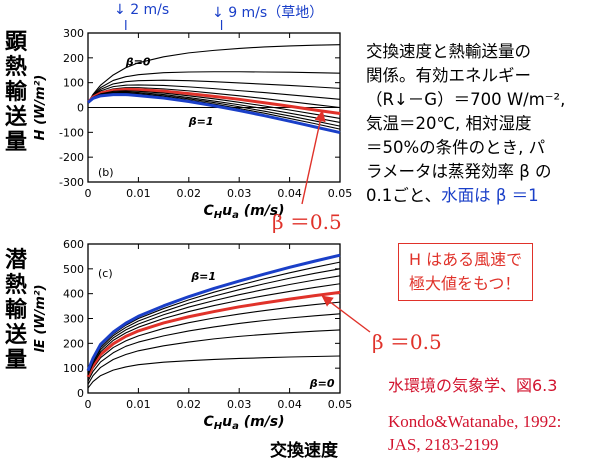 Image resolution: width=600 pixels, height=471 pixels. Describe the element at coordinates (71, 132) in the screenshot. I see `y-tick-label: -100` at that location.